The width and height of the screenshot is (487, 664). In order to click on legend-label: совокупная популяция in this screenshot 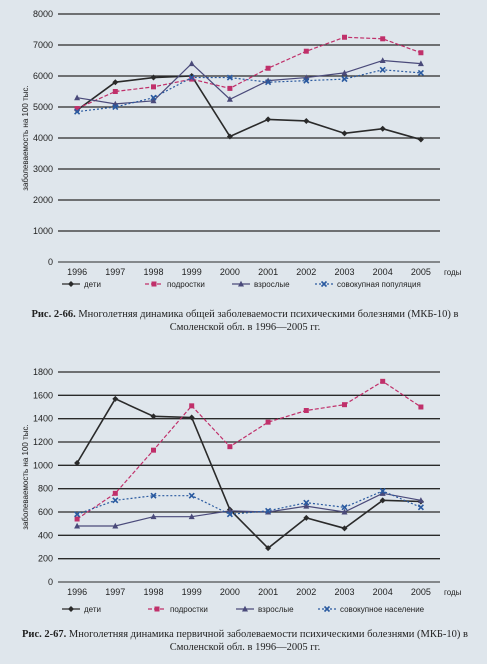, I will do `click(379, 284)`.